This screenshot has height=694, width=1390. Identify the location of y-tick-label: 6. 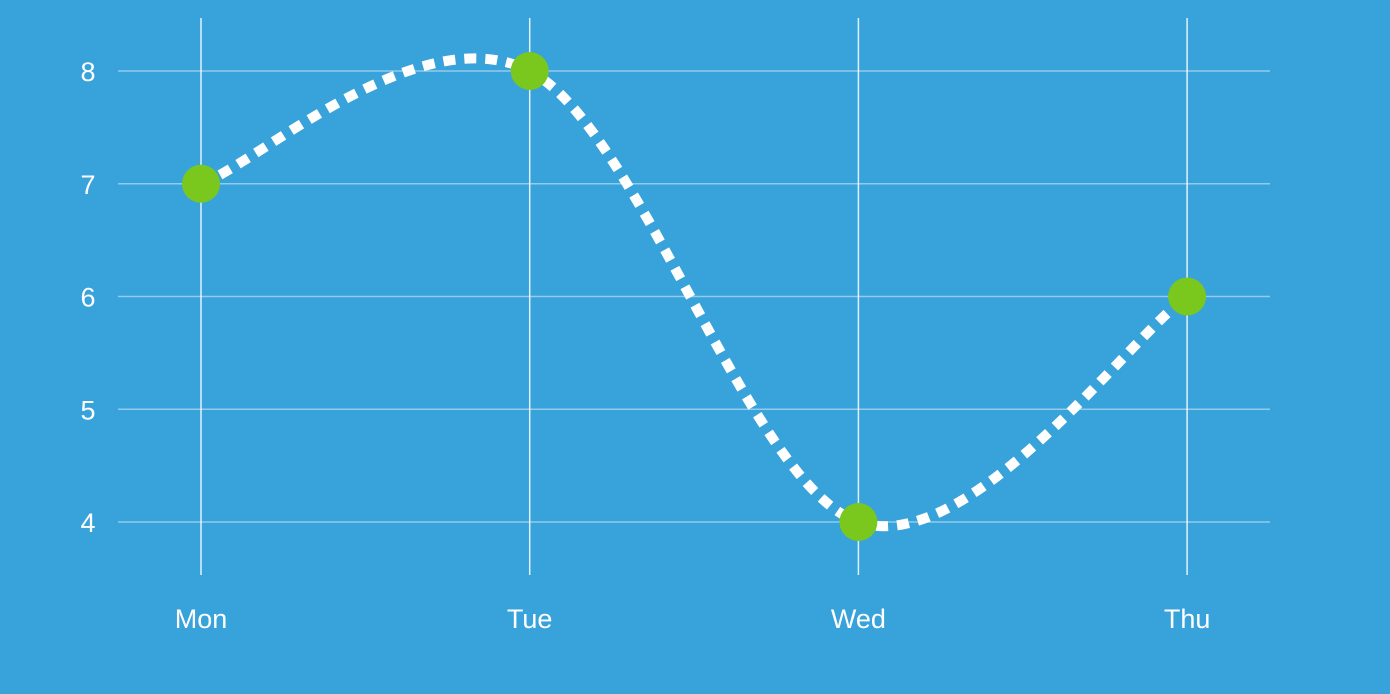
(87, 298).